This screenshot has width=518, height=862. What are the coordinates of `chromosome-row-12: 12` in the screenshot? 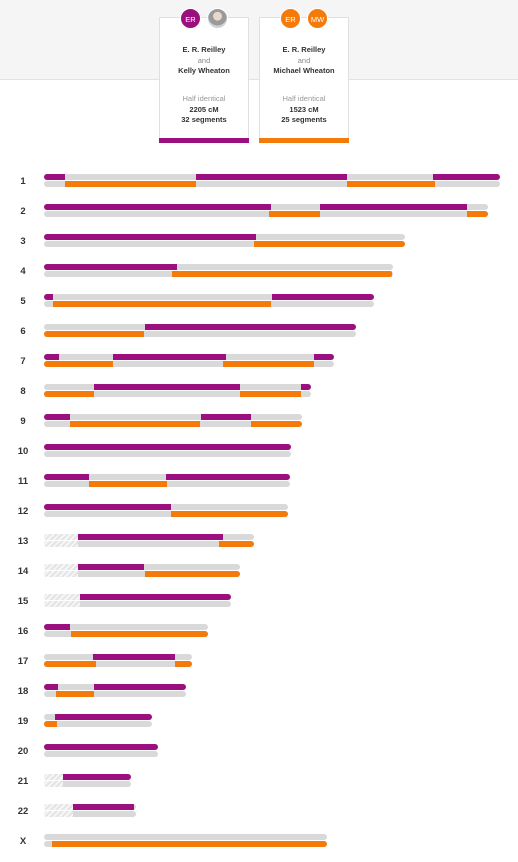 It's located at (259, 513).